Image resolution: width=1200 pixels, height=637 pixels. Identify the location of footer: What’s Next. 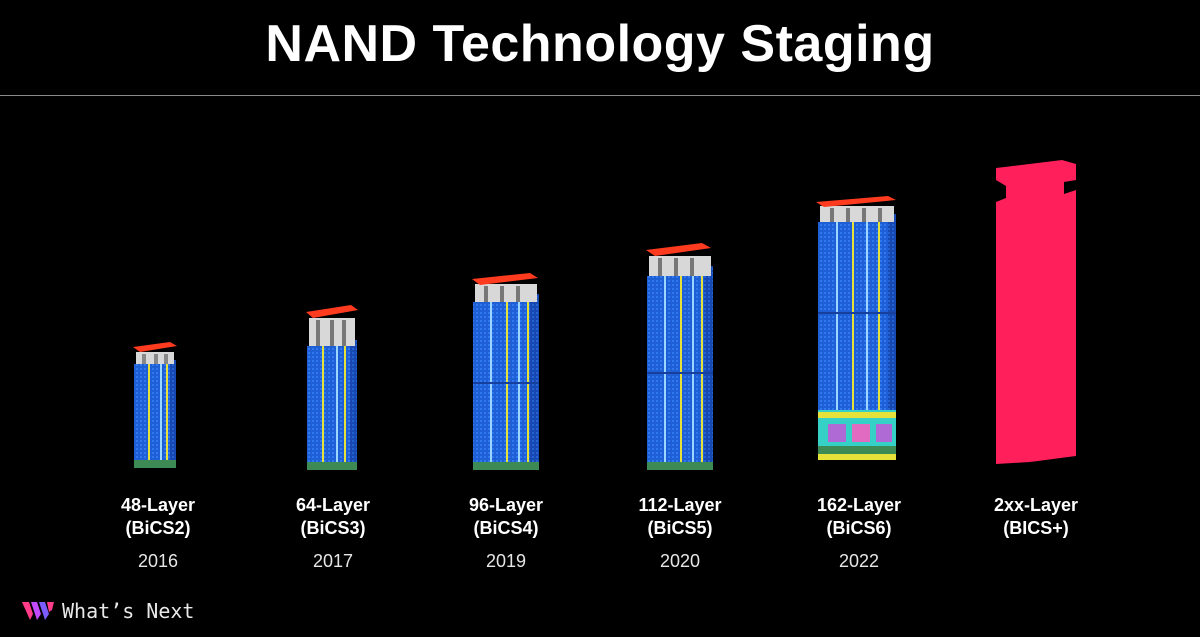
(108, 611).